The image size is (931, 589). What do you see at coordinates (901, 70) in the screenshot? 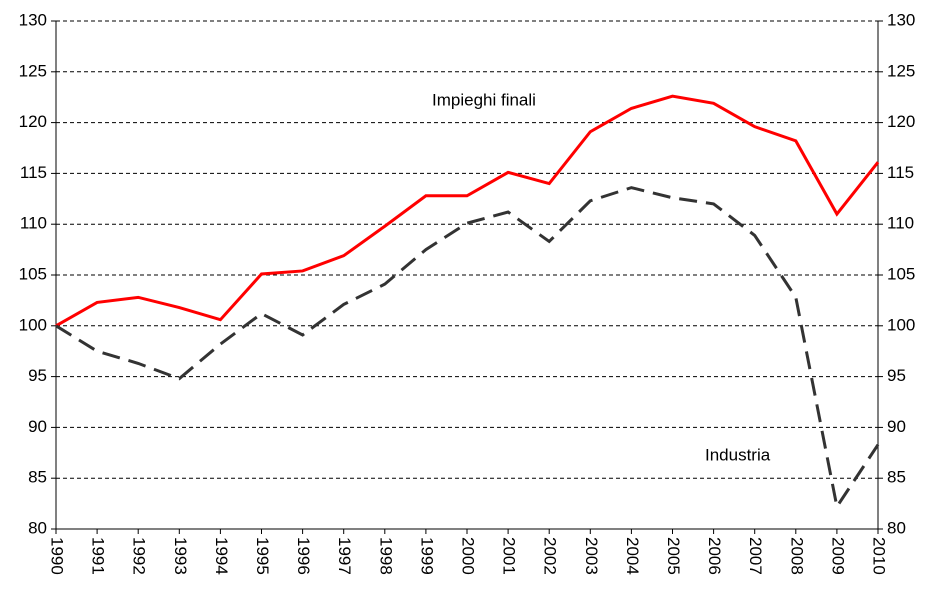
I see `y2-tick-label: 125` at bounding box center [901, 70].